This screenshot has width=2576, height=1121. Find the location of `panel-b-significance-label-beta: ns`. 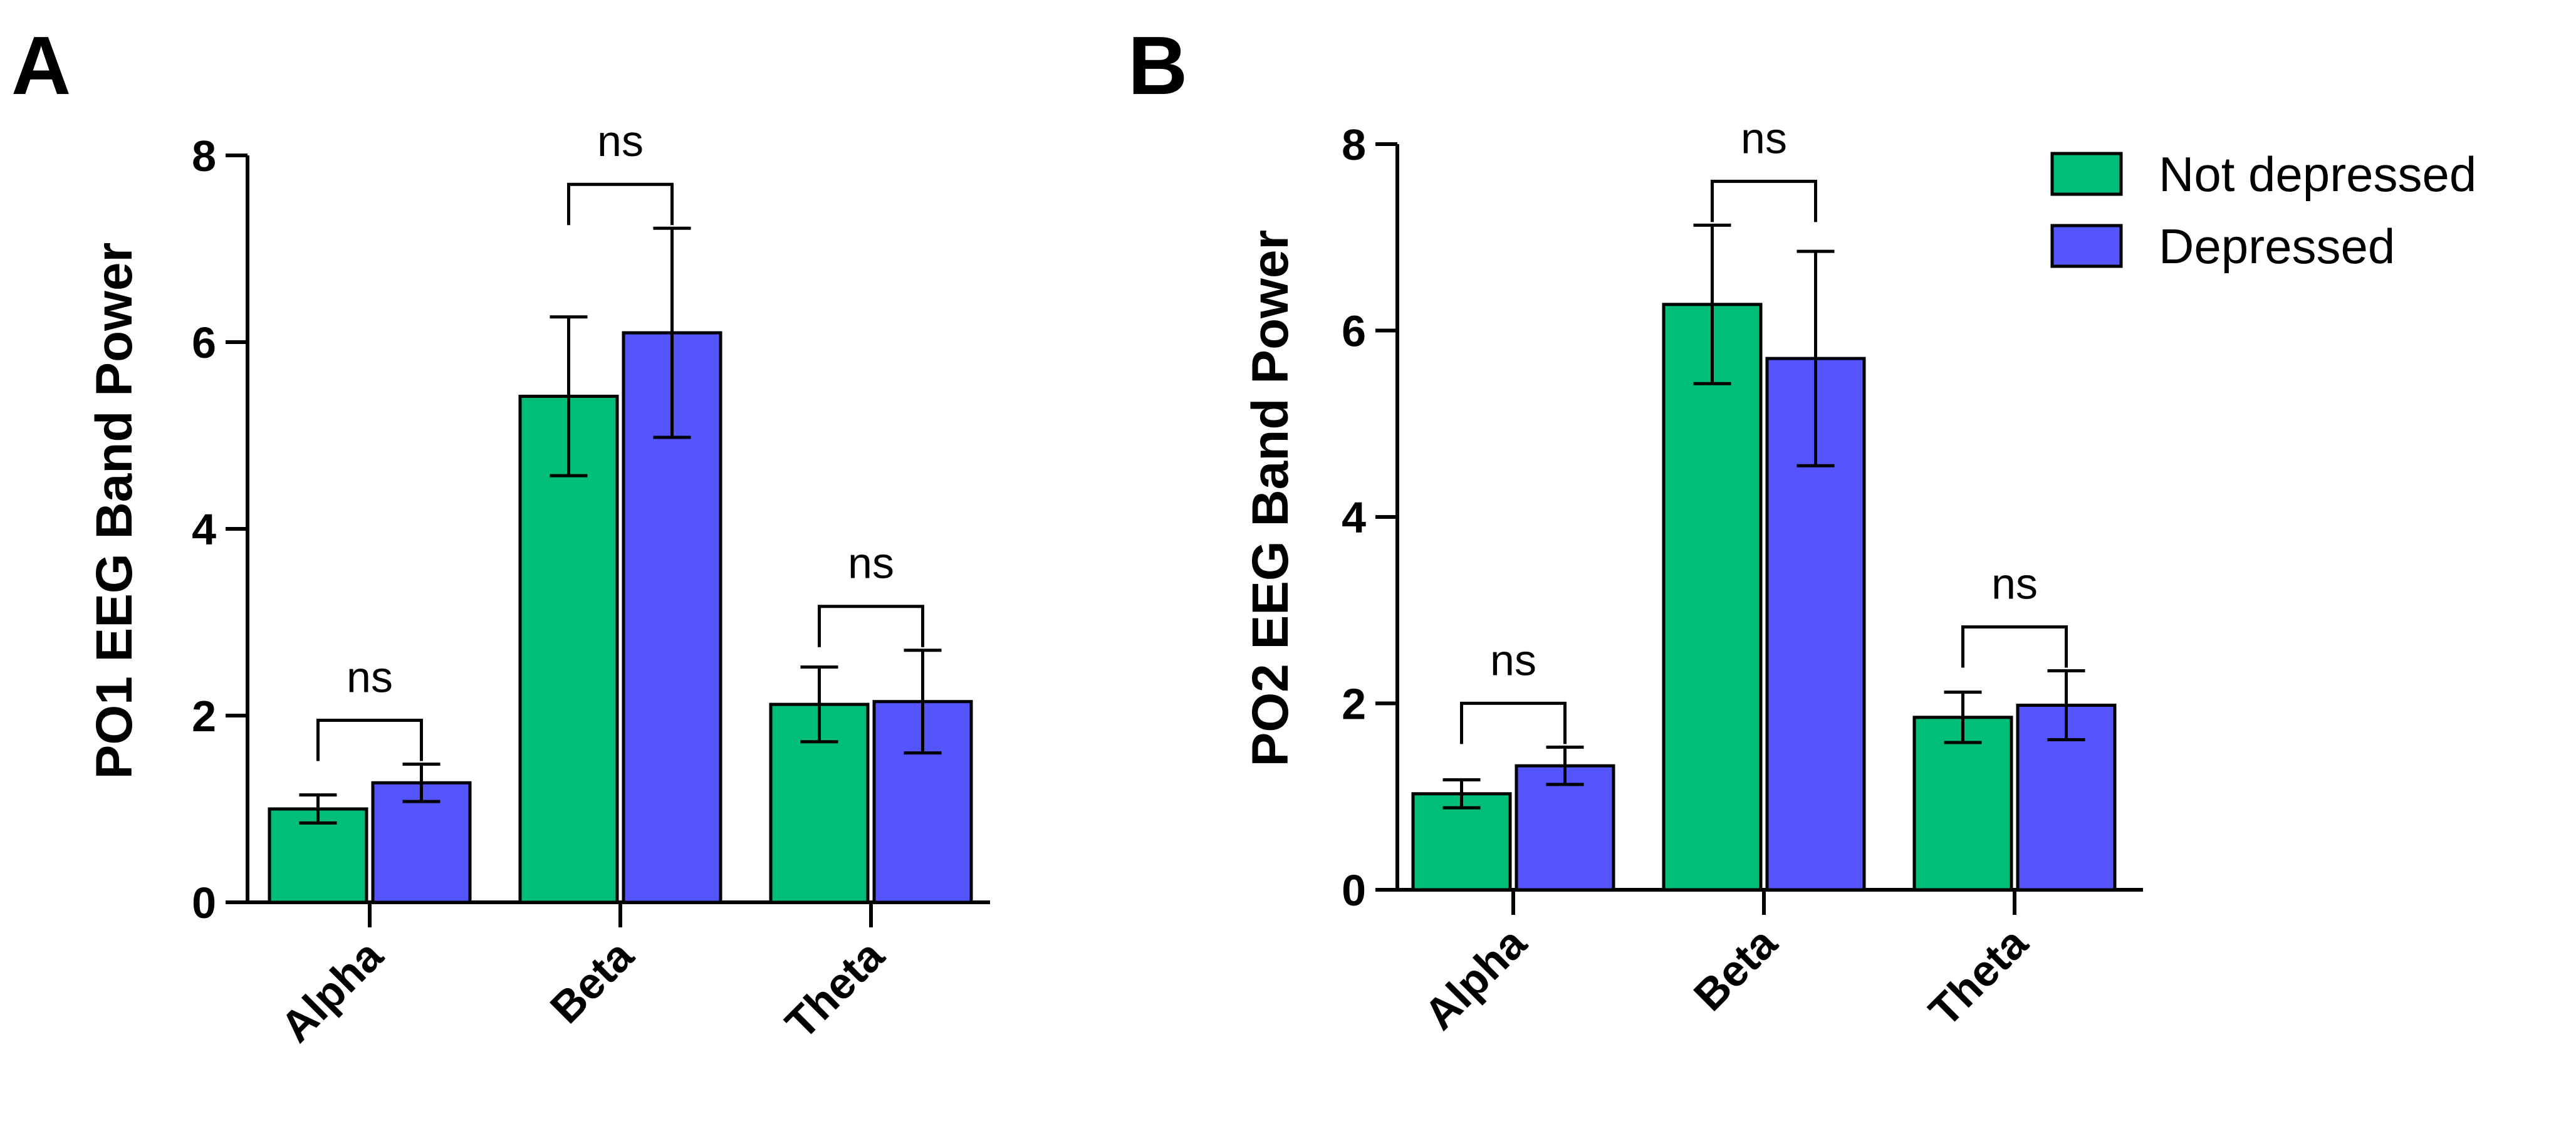

panel-b-significance-label-beta: ns is located at coordinates (1764, 137).